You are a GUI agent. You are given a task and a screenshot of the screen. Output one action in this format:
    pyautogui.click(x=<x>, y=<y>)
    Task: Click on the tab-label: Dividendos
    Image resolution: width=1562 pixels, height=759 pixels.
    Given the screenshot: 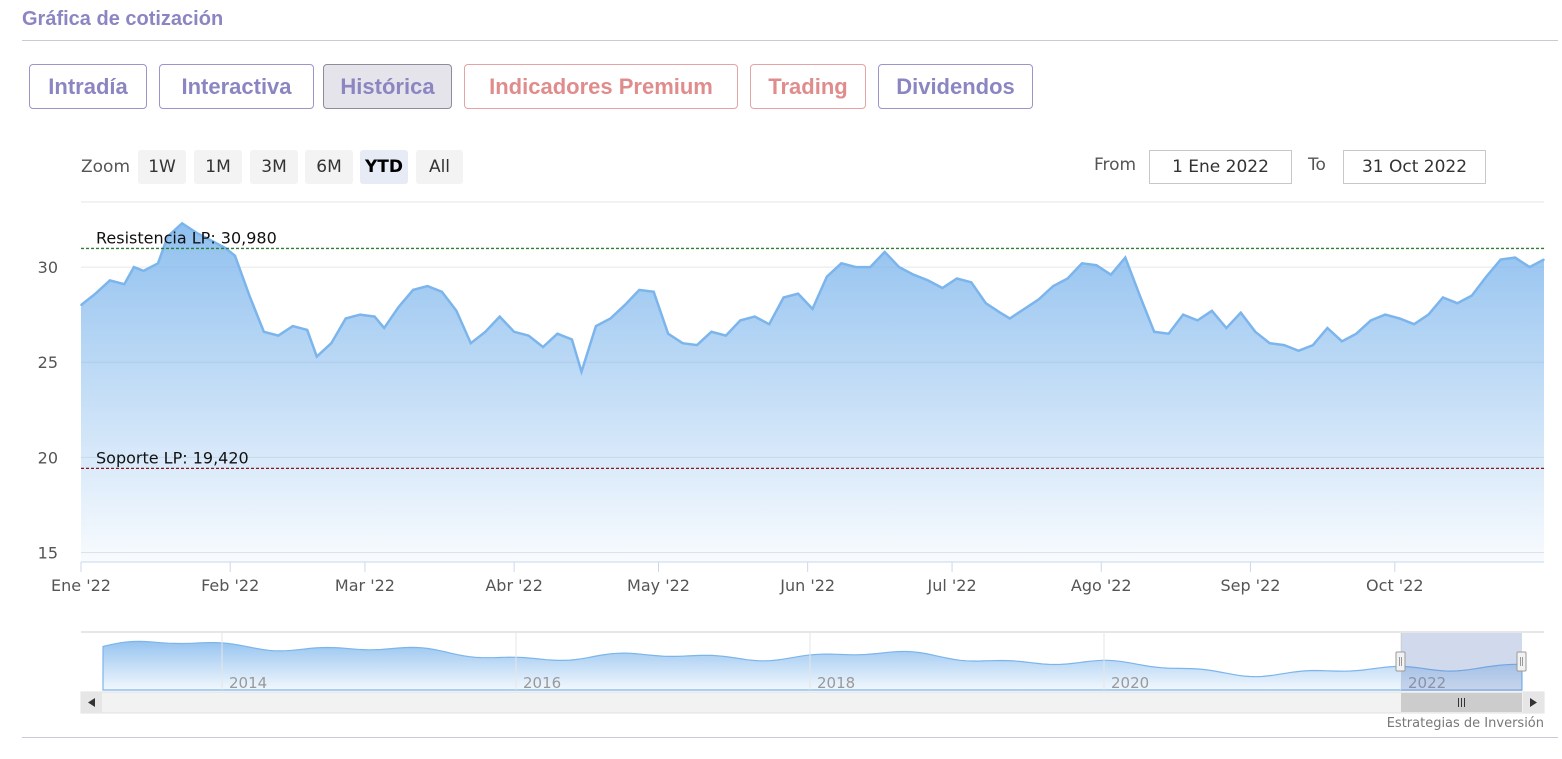 What is the action you would take?
    pyautogui.click(x=955, y=86)
    